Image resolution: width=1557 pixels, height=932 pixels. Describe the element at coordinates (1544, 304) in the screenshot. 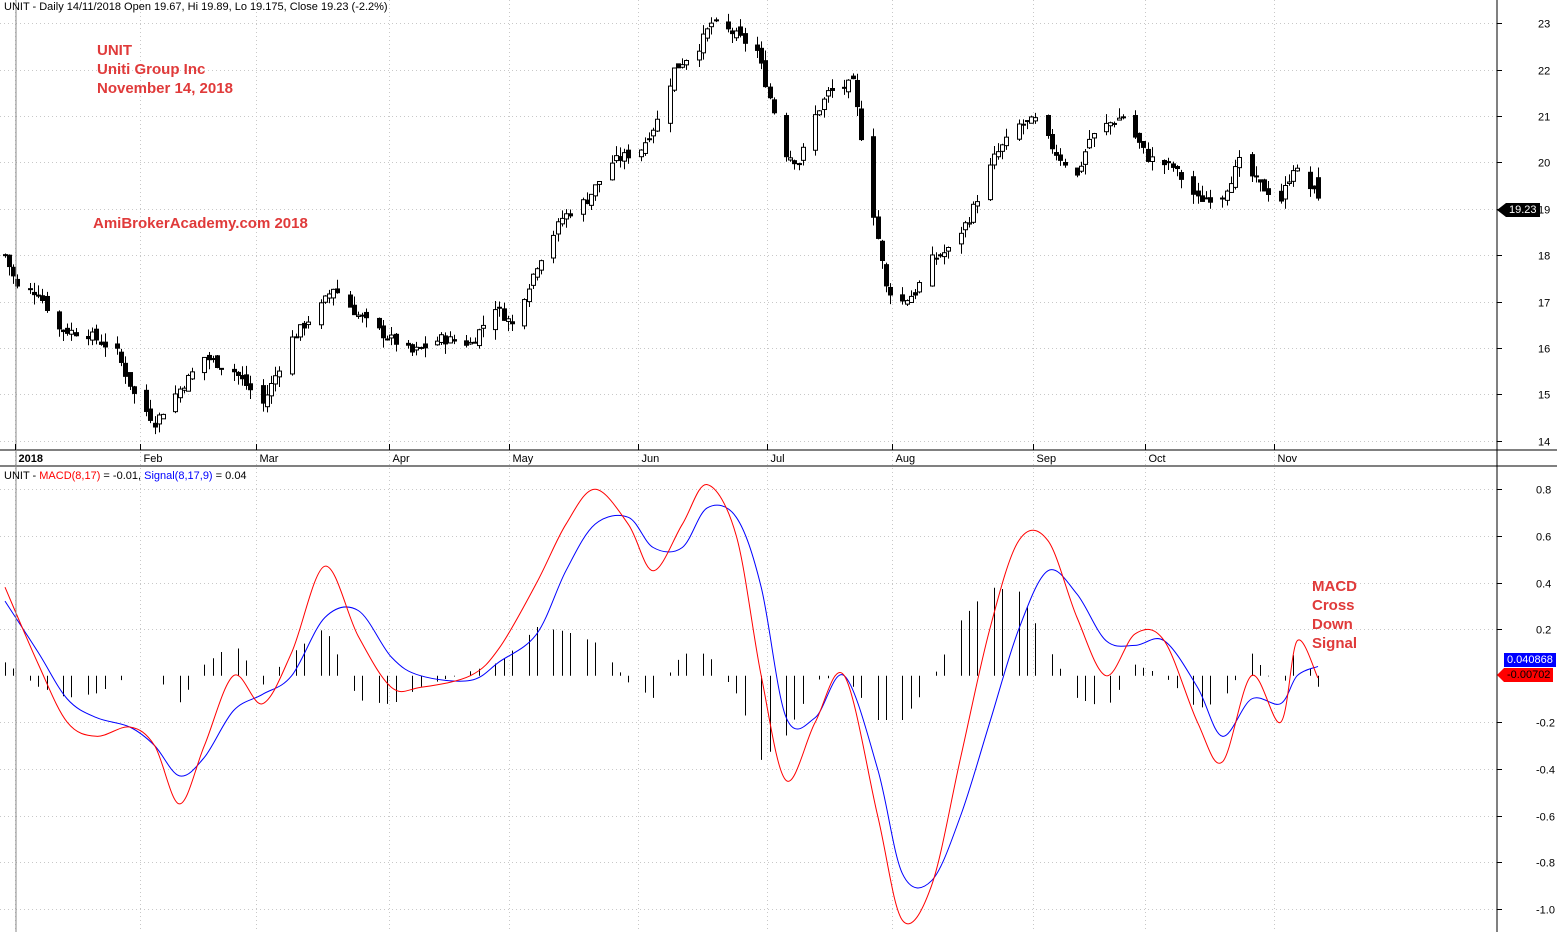

I see `price-tick-label: 17` at that location.